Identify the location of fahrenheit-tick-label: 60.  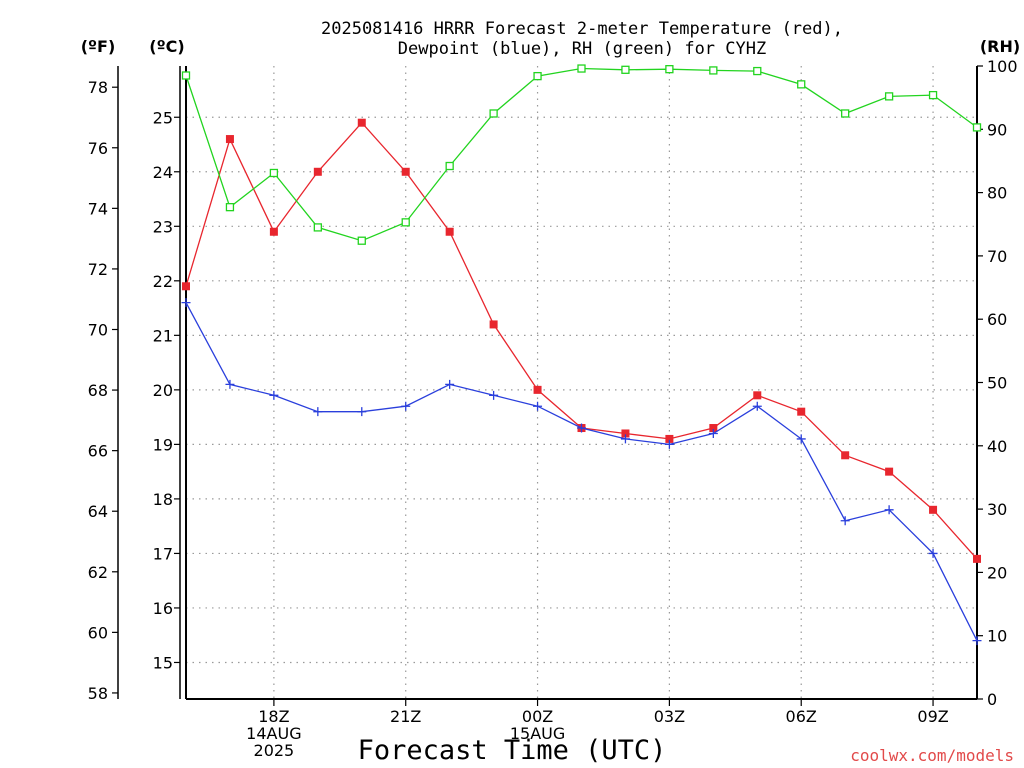
(98, 632).